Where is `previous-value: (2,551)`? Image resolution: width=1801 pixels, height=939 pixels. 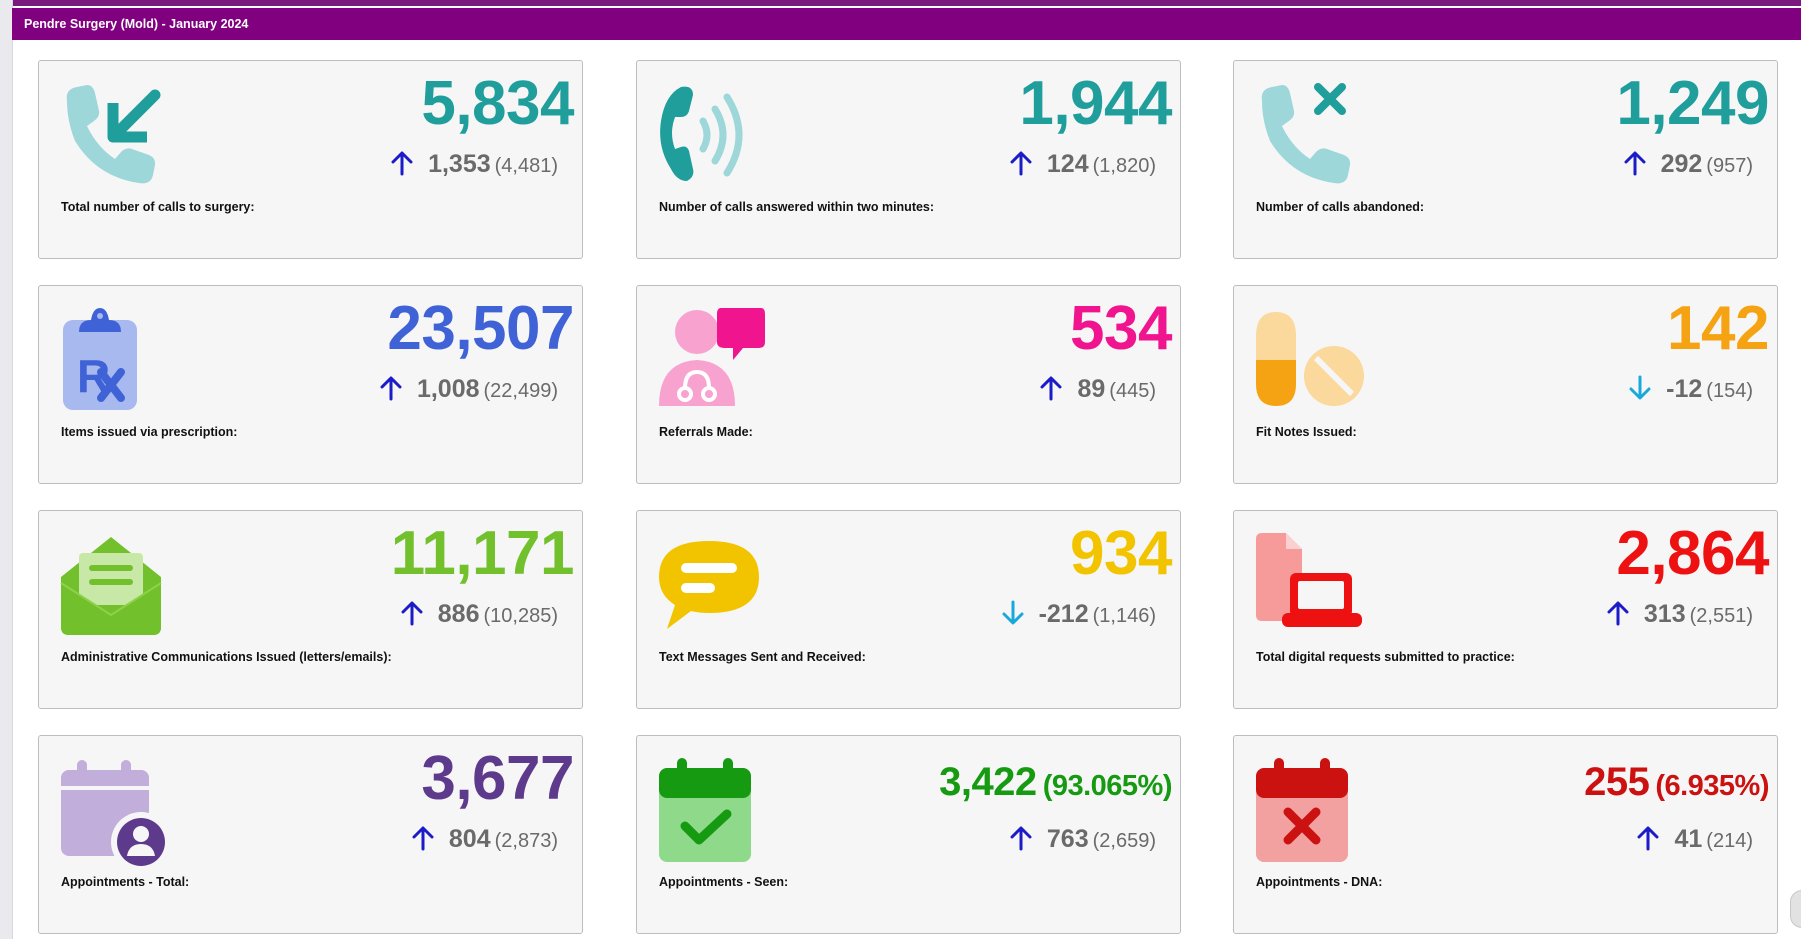
previous-value: (2,551) is located at coordinates (1721, 616).